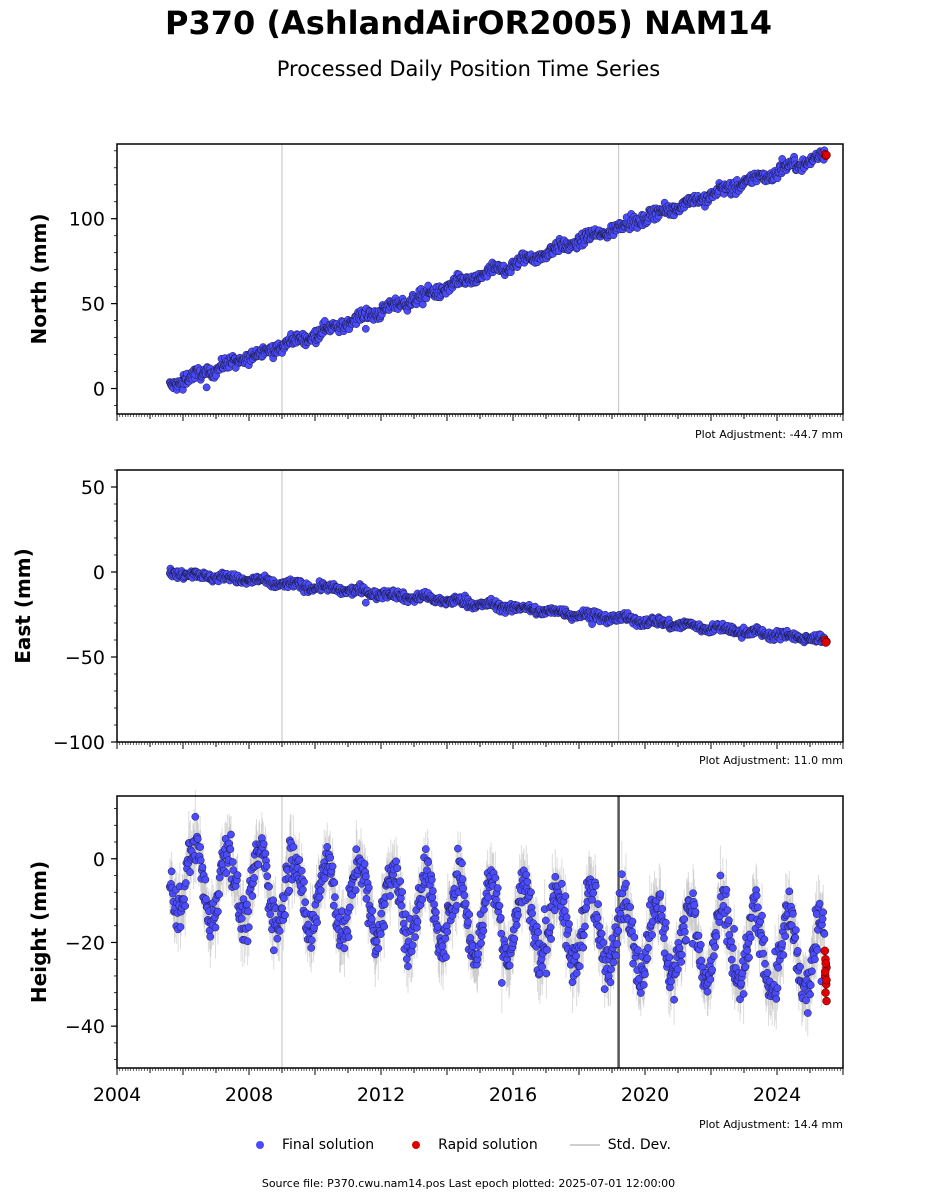 This screenshot has width=937, height=1200. What do you see at coordinates (826, 155) in the screenshot?
I see `north-rapid-point` at bounding box center [826, 155].